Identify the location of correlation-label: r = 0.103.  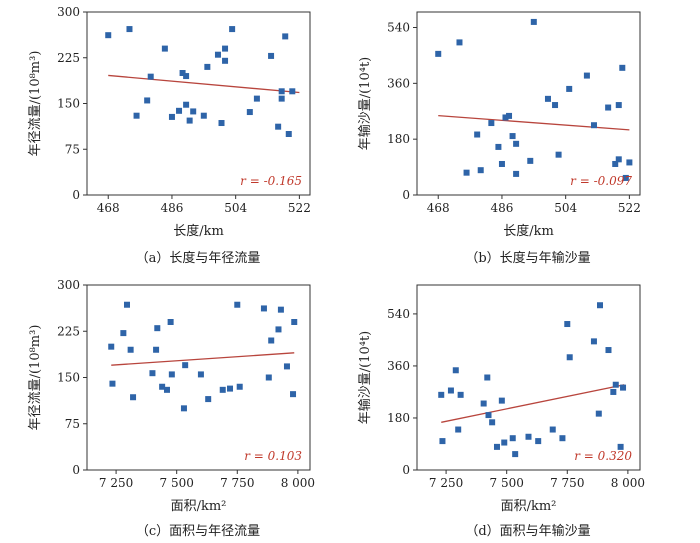
(273, 456).